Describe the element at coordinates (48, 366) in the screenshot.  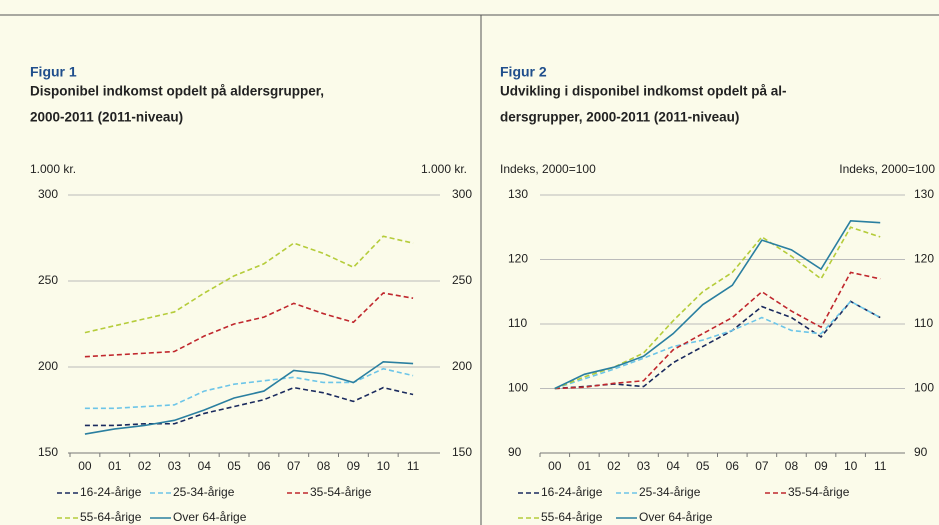
I see `y-tick-label: 200` at that location.